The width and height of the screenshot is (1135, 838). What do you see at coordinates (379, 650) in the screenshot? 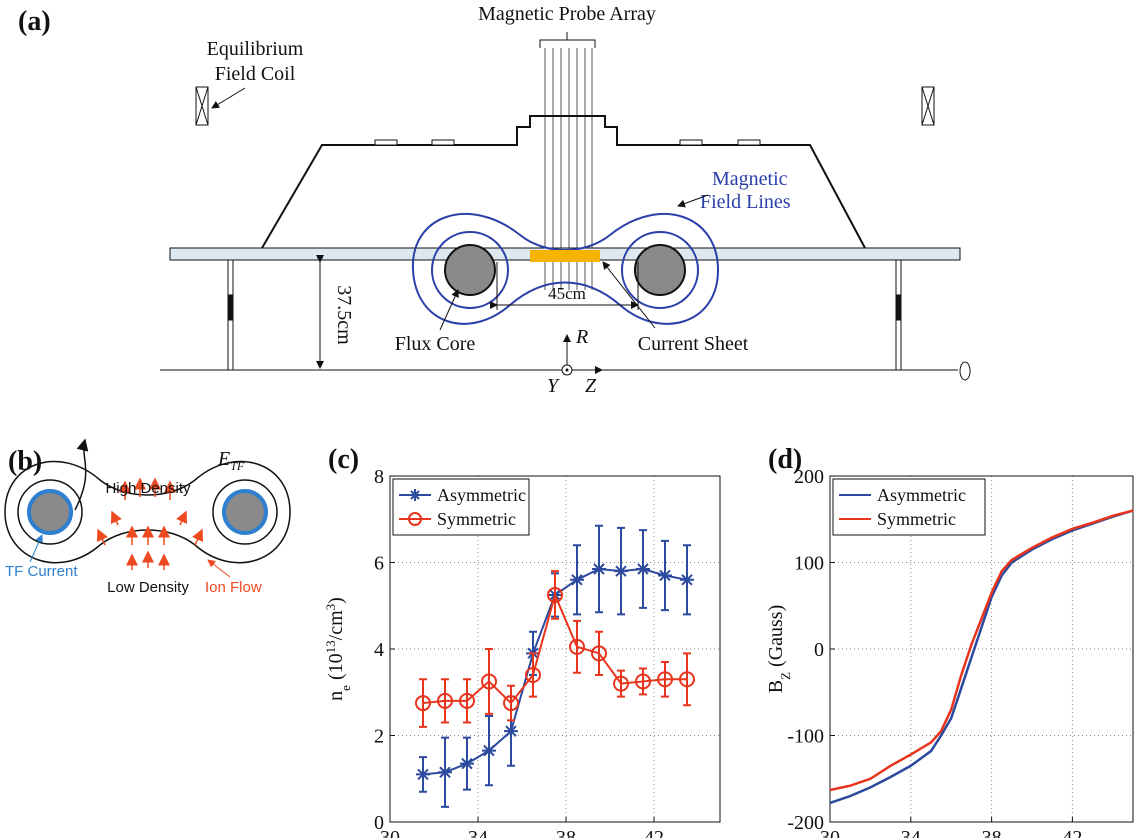
I see `y-tick-label: 4` at bounding box center [379, 650].